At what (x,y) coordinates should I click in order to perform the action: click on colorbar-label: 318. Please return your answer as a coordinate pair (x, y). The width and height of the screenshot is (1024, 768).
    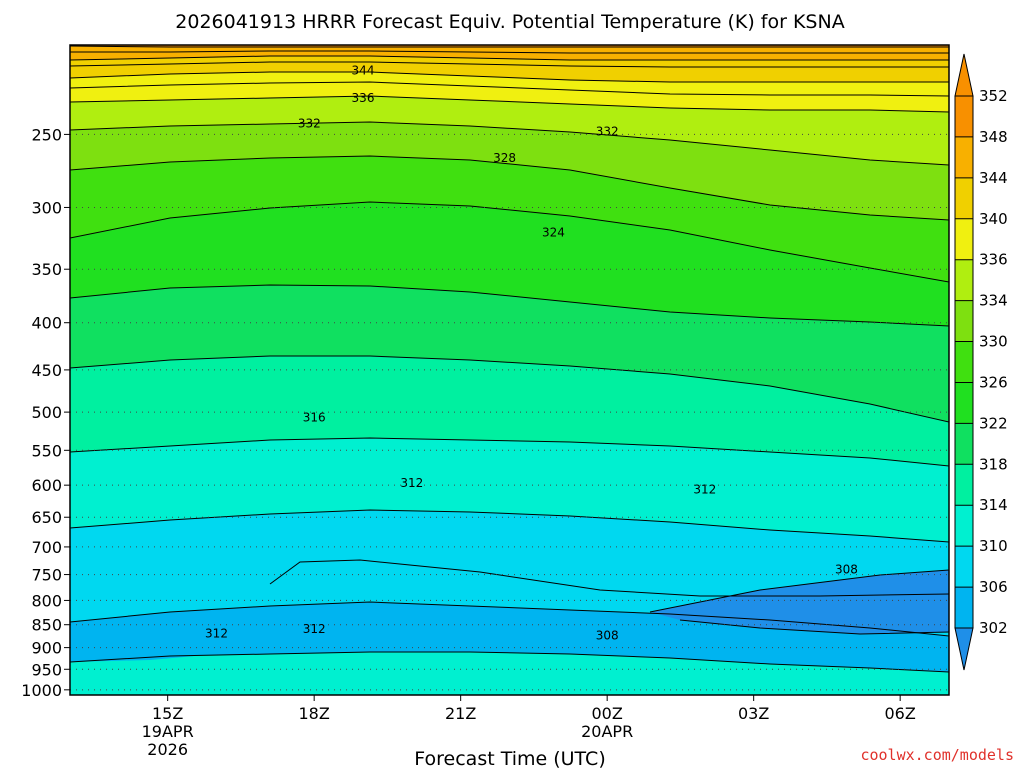
    Looking at the image, I should click on (993, 464).